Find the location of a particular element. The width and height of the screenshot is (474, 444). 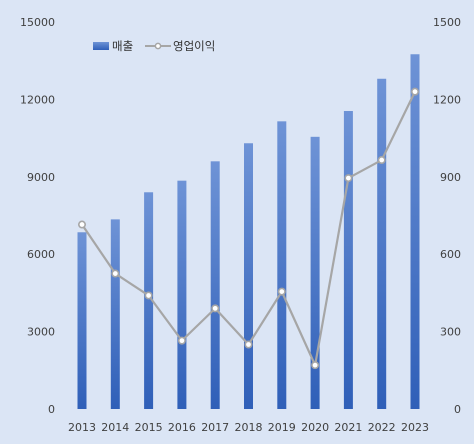

x-tick-label: 2020 is located at coordinates (315, 427).